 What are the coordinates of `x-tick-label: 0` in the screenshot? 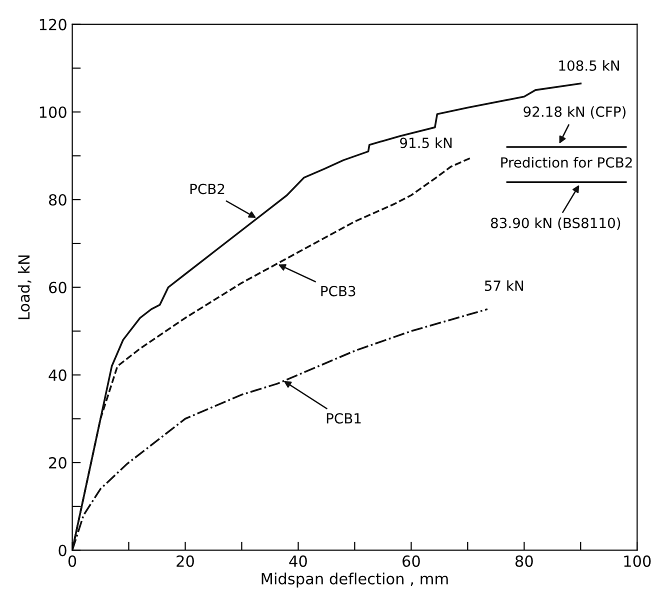 It's located at (72, 561).